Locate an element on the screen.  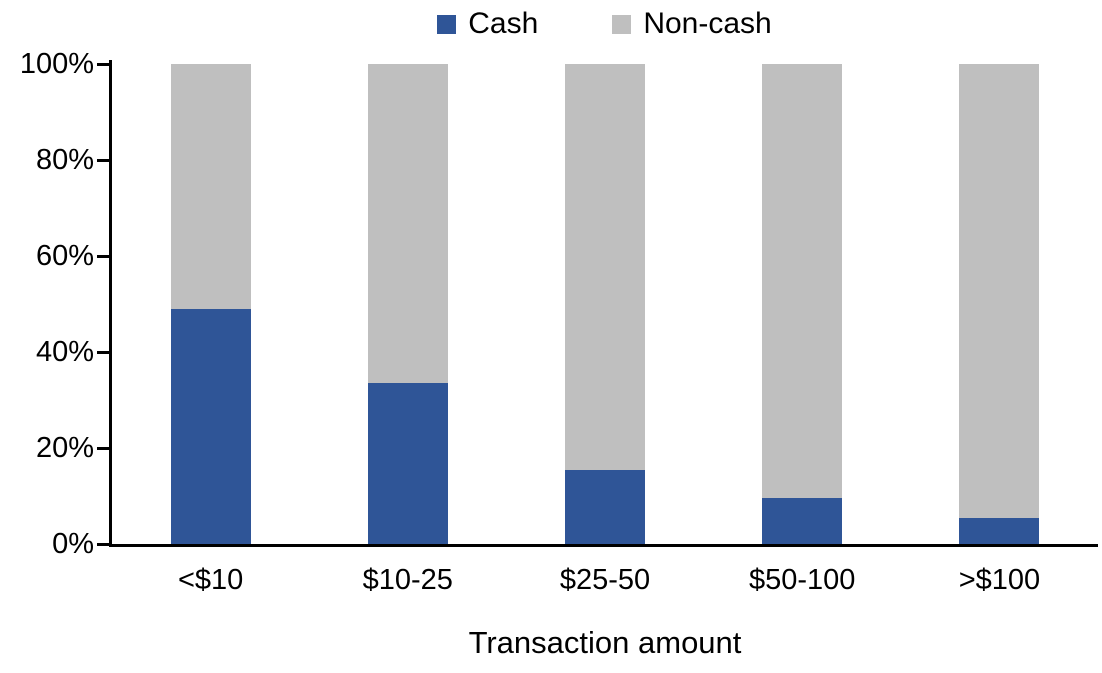
legend-swatch-non-cash-icon is located at coordinates (622, 24).